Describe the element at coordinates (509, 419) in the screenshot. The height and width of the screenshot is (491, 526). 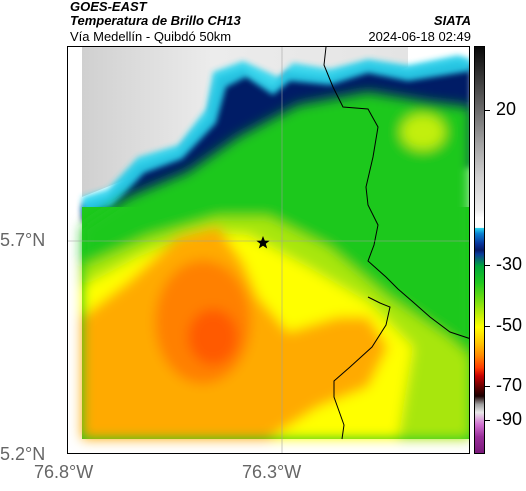
I see `colorbar-tick-label: -90` at that location.